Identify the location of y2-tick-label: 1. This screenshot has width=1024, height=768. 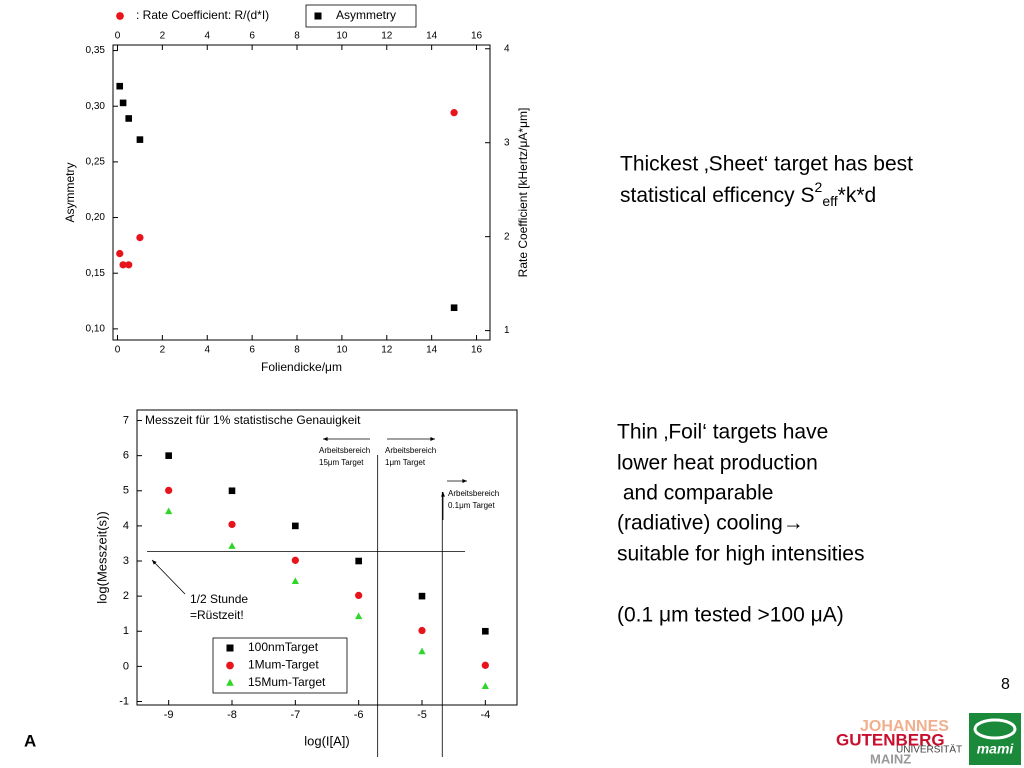
(507, 330).